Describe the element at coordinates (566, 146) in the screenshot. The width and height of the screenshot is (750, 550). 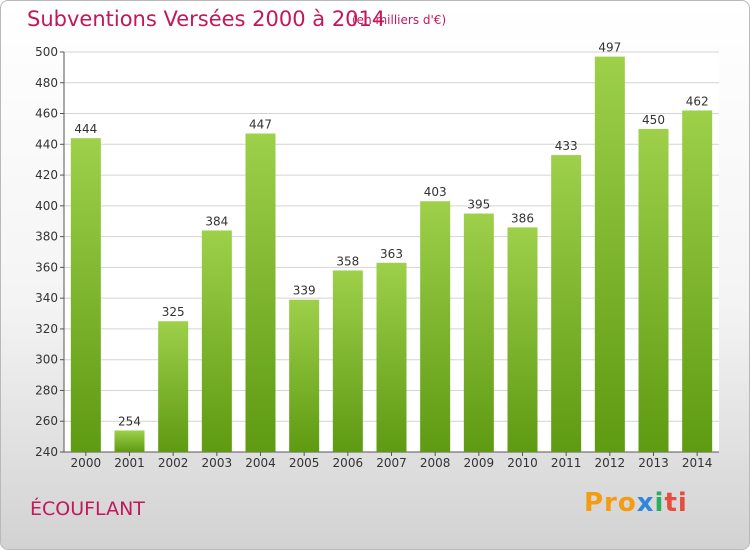
I see `data-label-2011: 433` at that location.